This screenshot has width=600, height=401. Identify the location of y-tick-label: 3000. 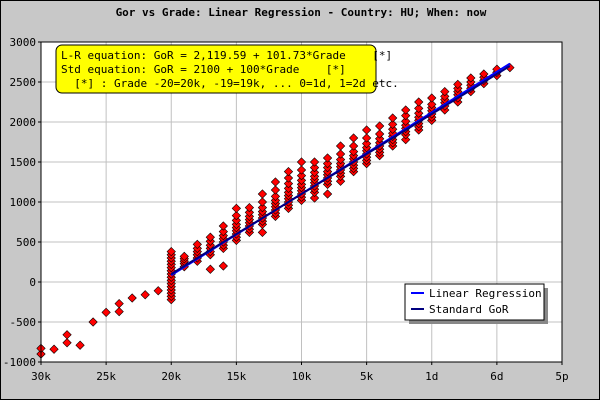
(23, 42).